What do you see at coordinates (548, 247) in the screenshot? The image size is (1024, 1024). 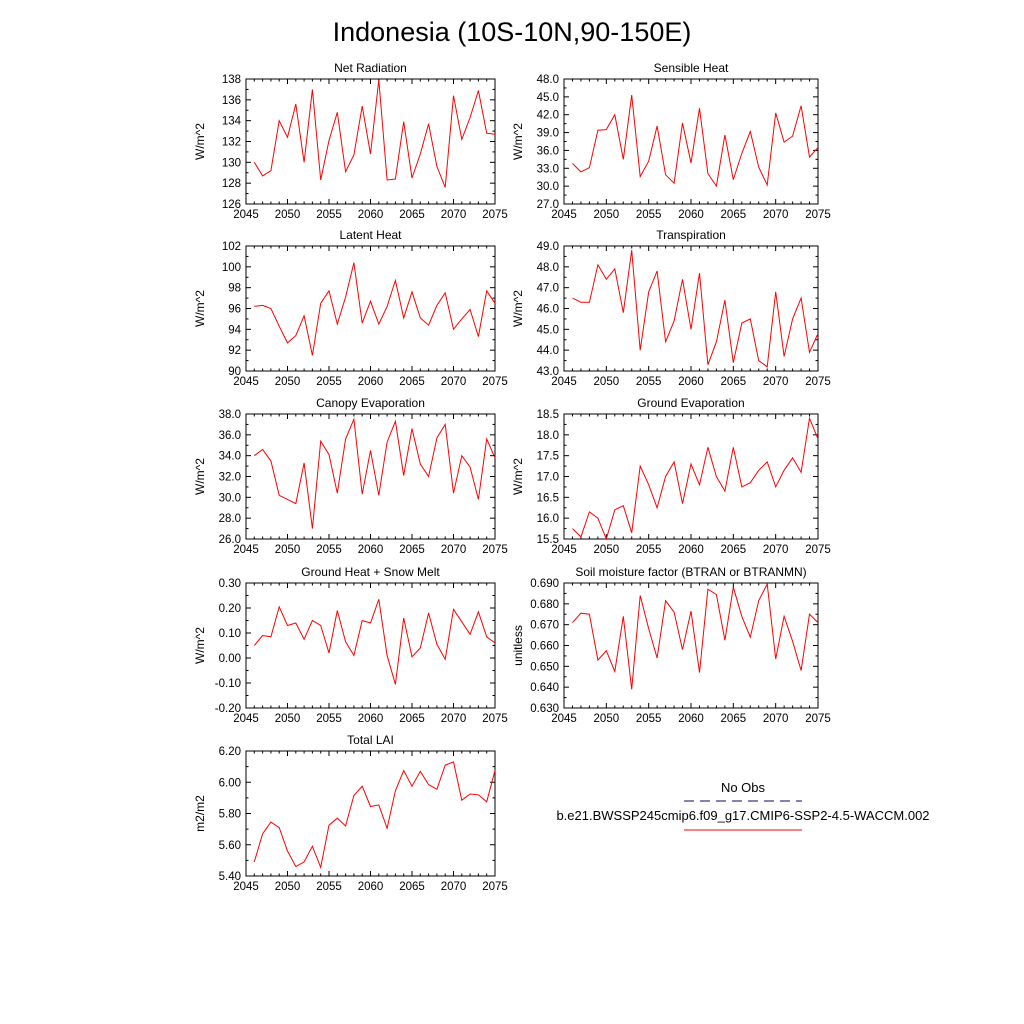 I see `y-tick-label: 49.0` at bounding box center [548, 247].